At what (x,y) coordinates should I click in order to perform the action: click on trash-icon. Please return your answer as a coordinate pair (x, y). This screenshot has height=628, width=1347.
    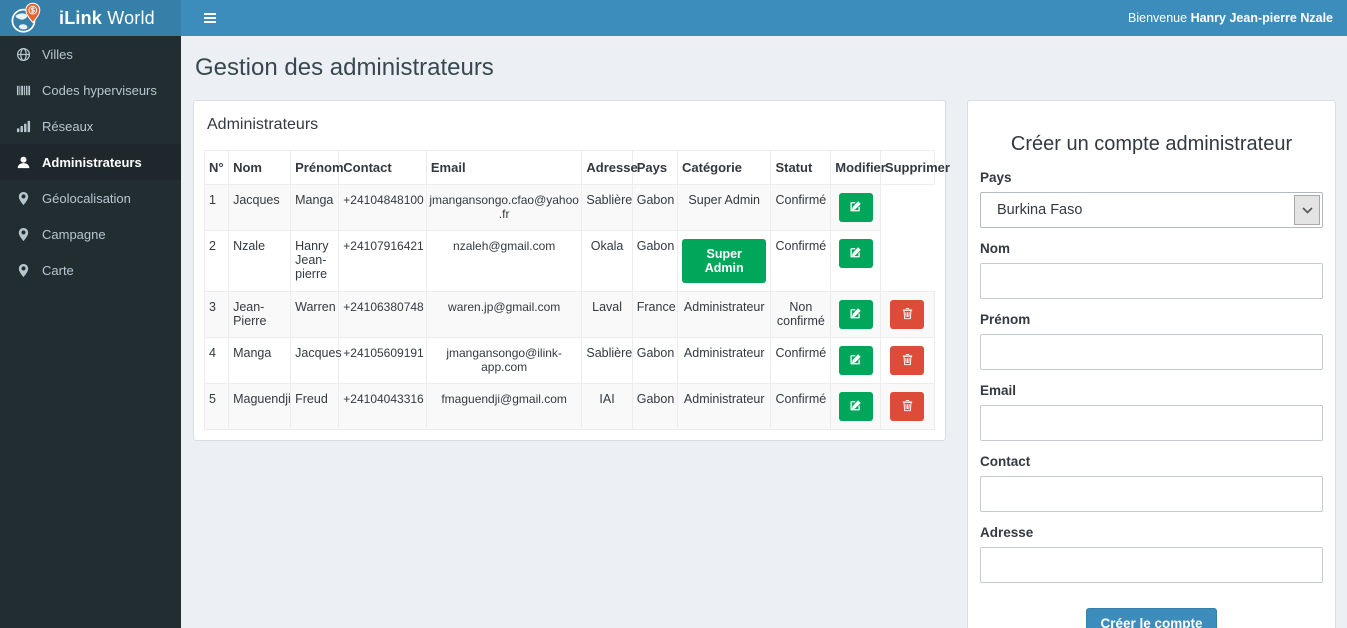
    Looking at the image, I should click on (907, 361).